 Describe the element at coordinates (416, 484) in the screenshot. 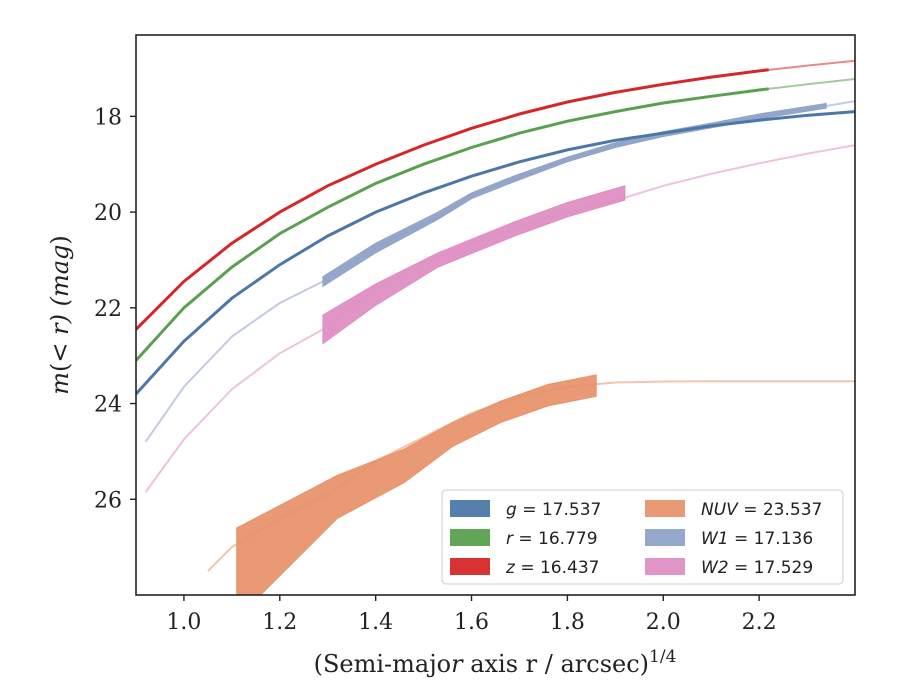

I see `series-nuv-band` at that location.